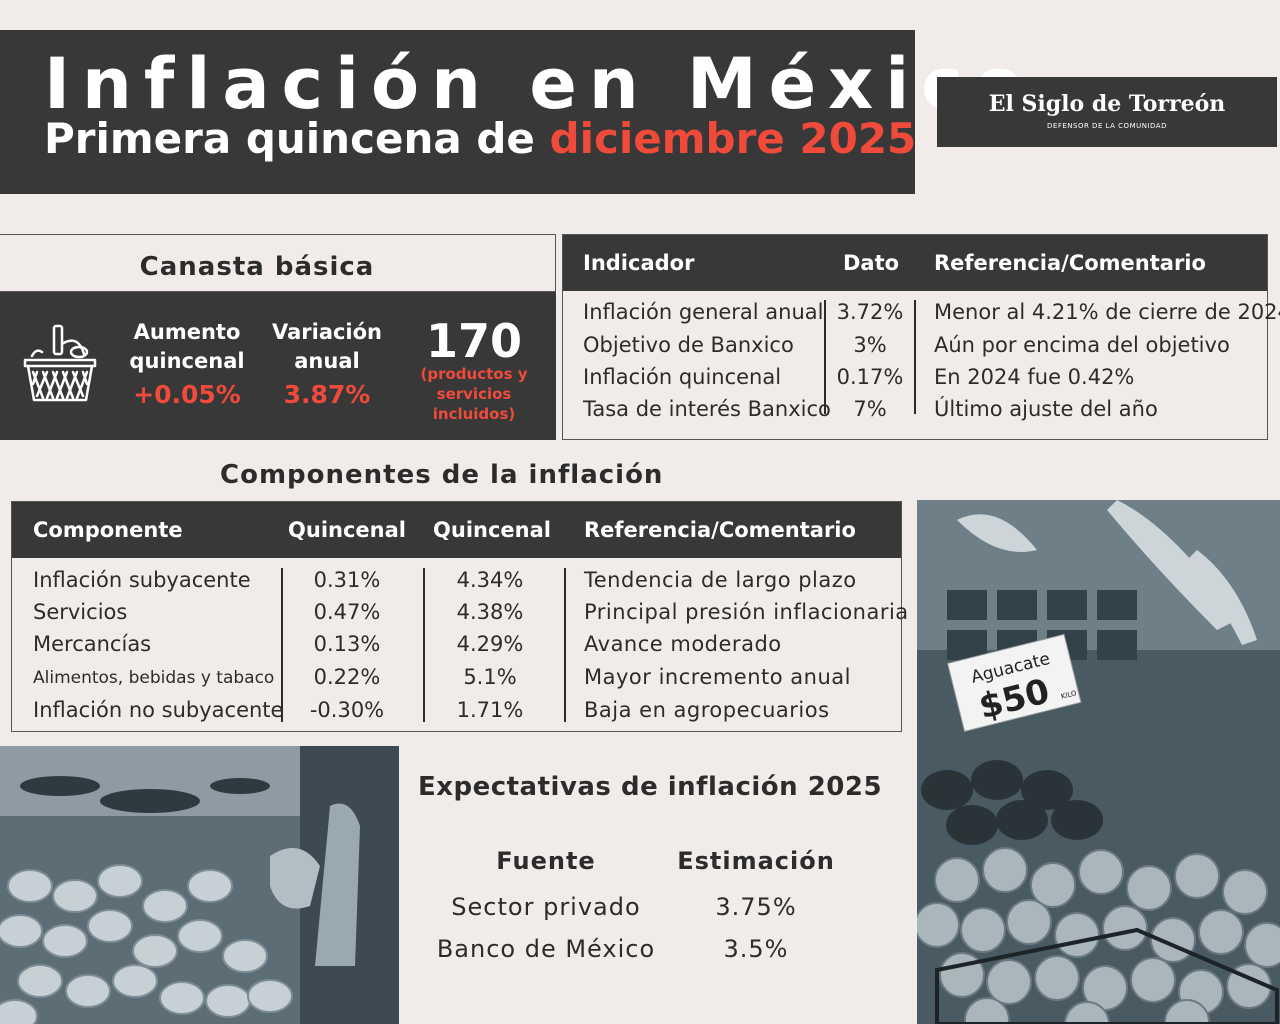 The height and width of the screenshot is (1024, 1280). Describe the element at coordinates (474, 404) in the screenshot. I see `productos-note-line2: servicios incluidos)` at that location.